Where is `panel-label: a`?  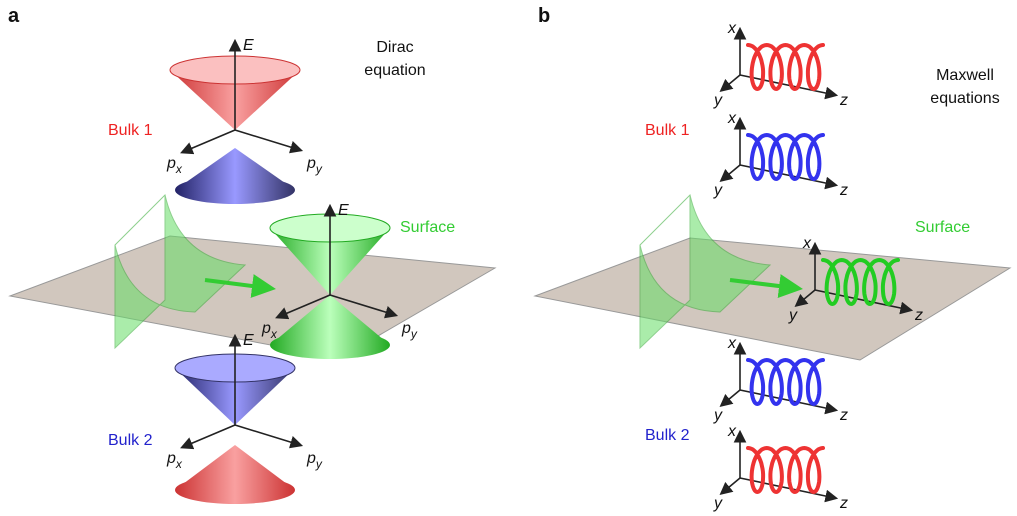
panel-label: a is located at coordinates (14, 16).